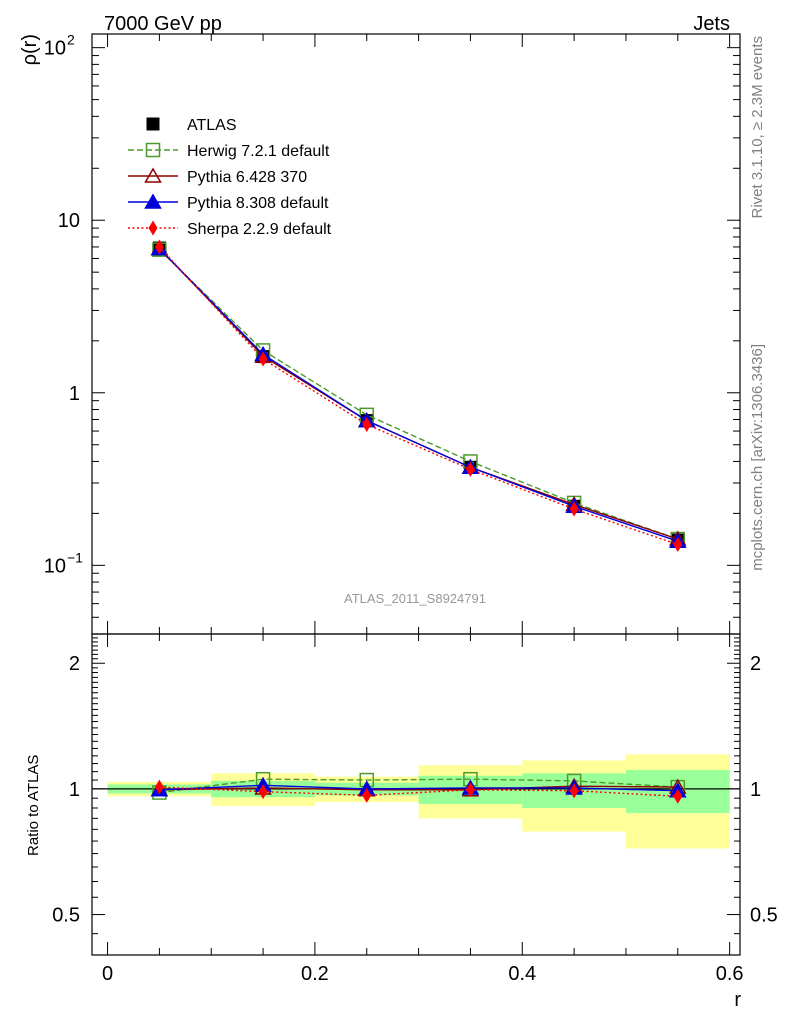 The width and height of the screenshot is (786, 1024). I want to click on header-right: Jets, so click(711, 24).